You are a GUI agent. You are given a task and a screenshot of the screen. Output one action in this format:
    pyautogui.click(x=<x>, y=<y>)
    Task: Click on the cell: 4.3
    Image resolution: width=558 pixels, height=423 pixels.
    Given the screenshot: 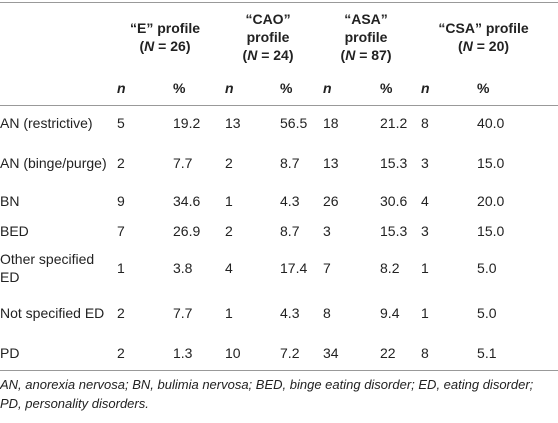 What is the action you would take?
    pyautogui.click(x=290, y=313)
    